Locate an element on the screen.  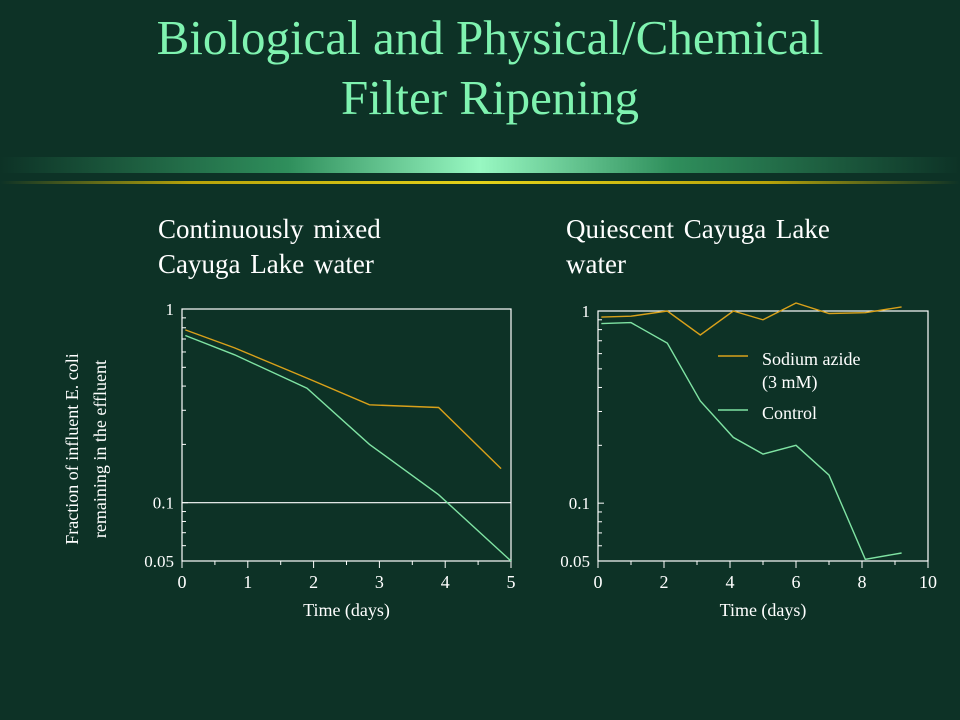
left-chart-series-0-line is located at coordinates (343, 399).